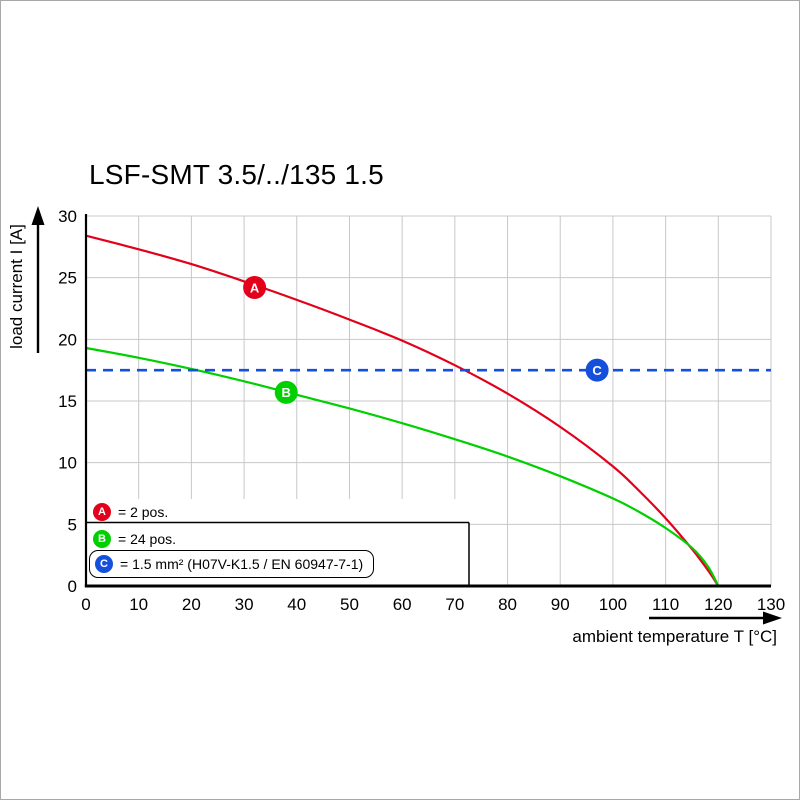 The height and width of the screenshot is (800, 800). I want to click on curve-marker-C-icon, so click(597, 370).